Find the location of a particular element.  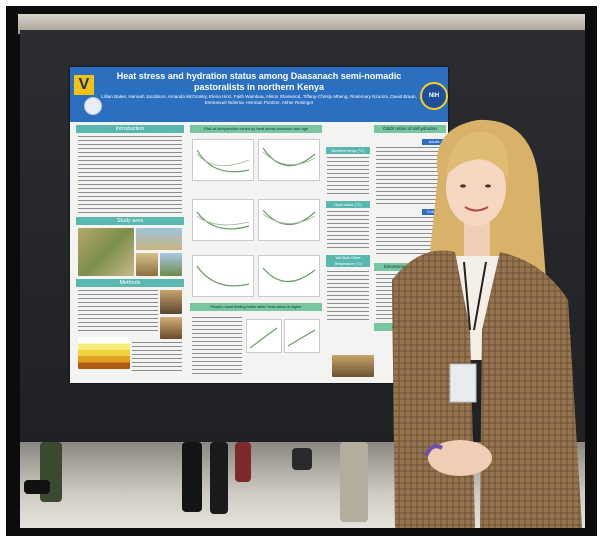

heat-index-text is located at coordinates (348, 231).